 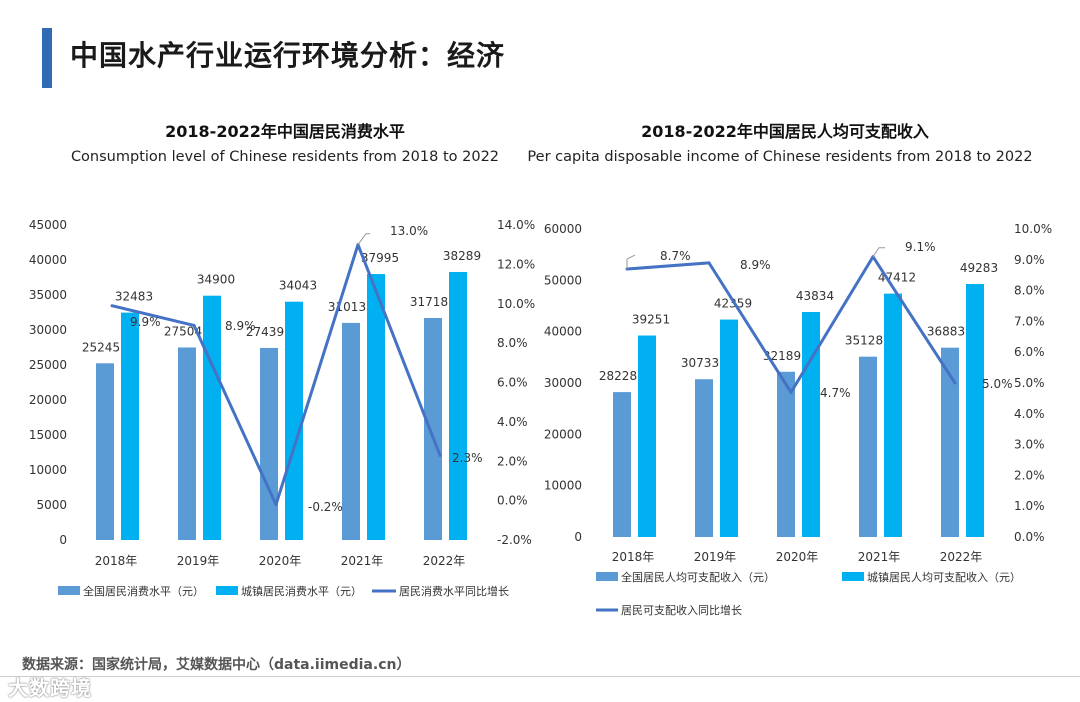 I want to click on chart1-y2-tick-label: 12.0%, so click(x=516, y=264).